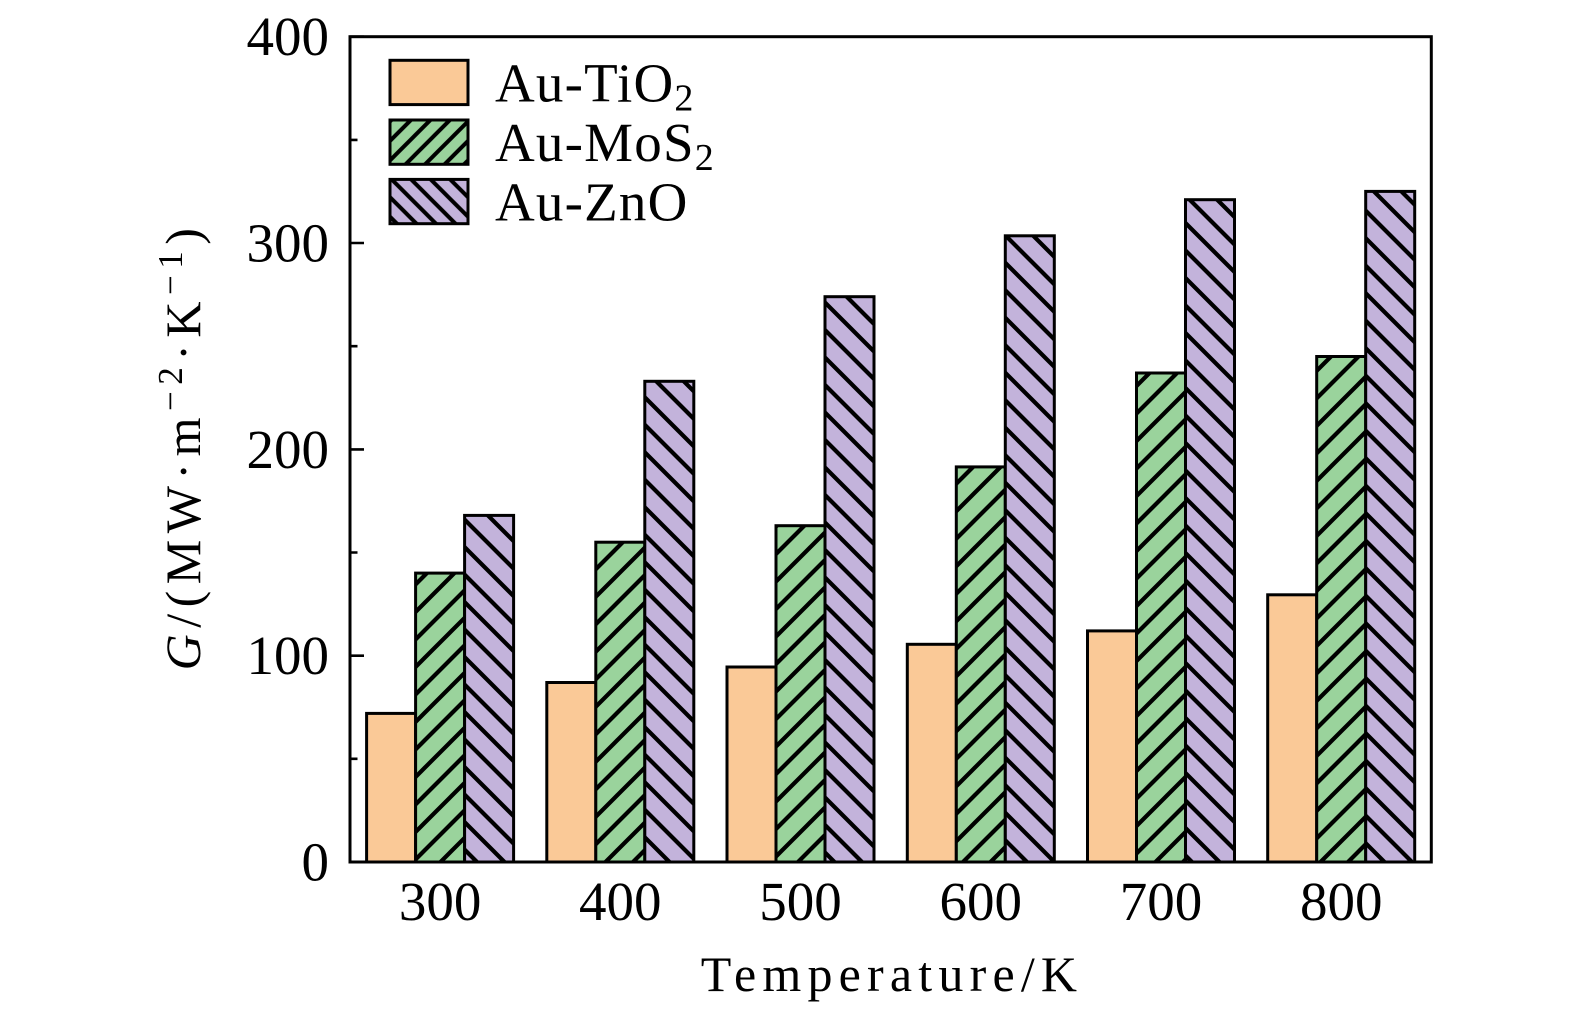  I want to click on svg-text: Temperature/K, so click(892, 974).